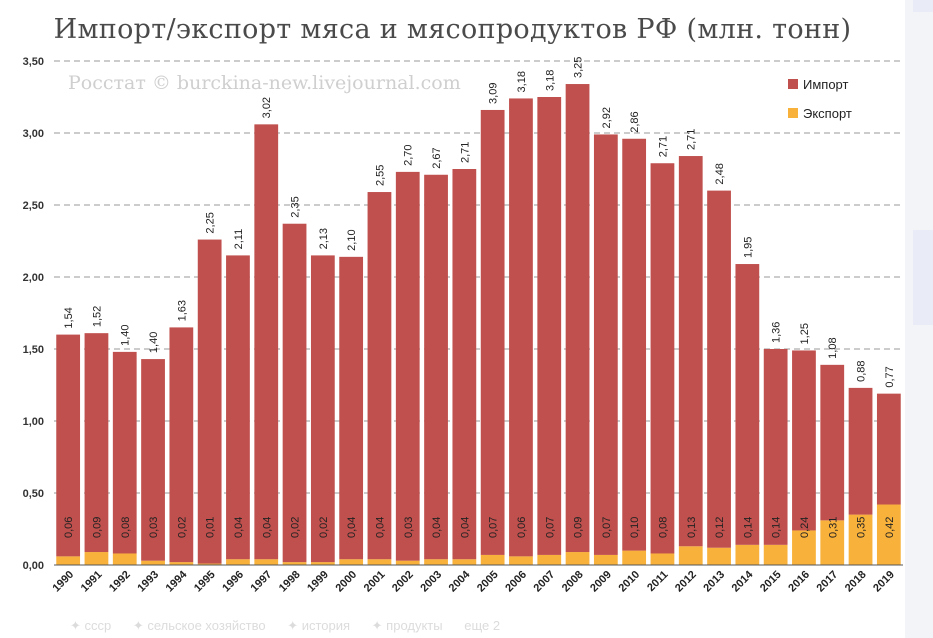  I want to click on import-value-label: 2,71, so click(692, 139).